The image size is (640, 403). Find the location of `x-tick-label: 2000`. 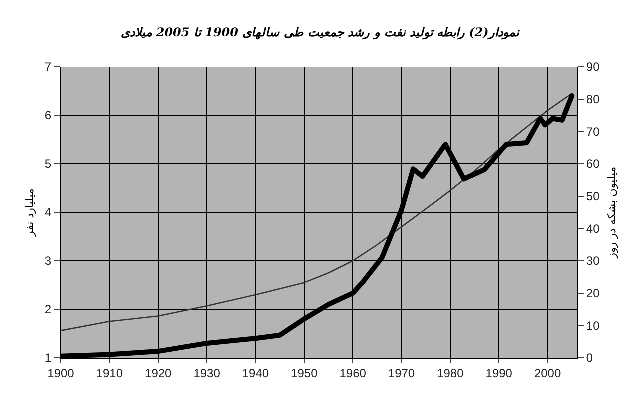

x-tick-label: 2000 is located at coordinates (548, 373).